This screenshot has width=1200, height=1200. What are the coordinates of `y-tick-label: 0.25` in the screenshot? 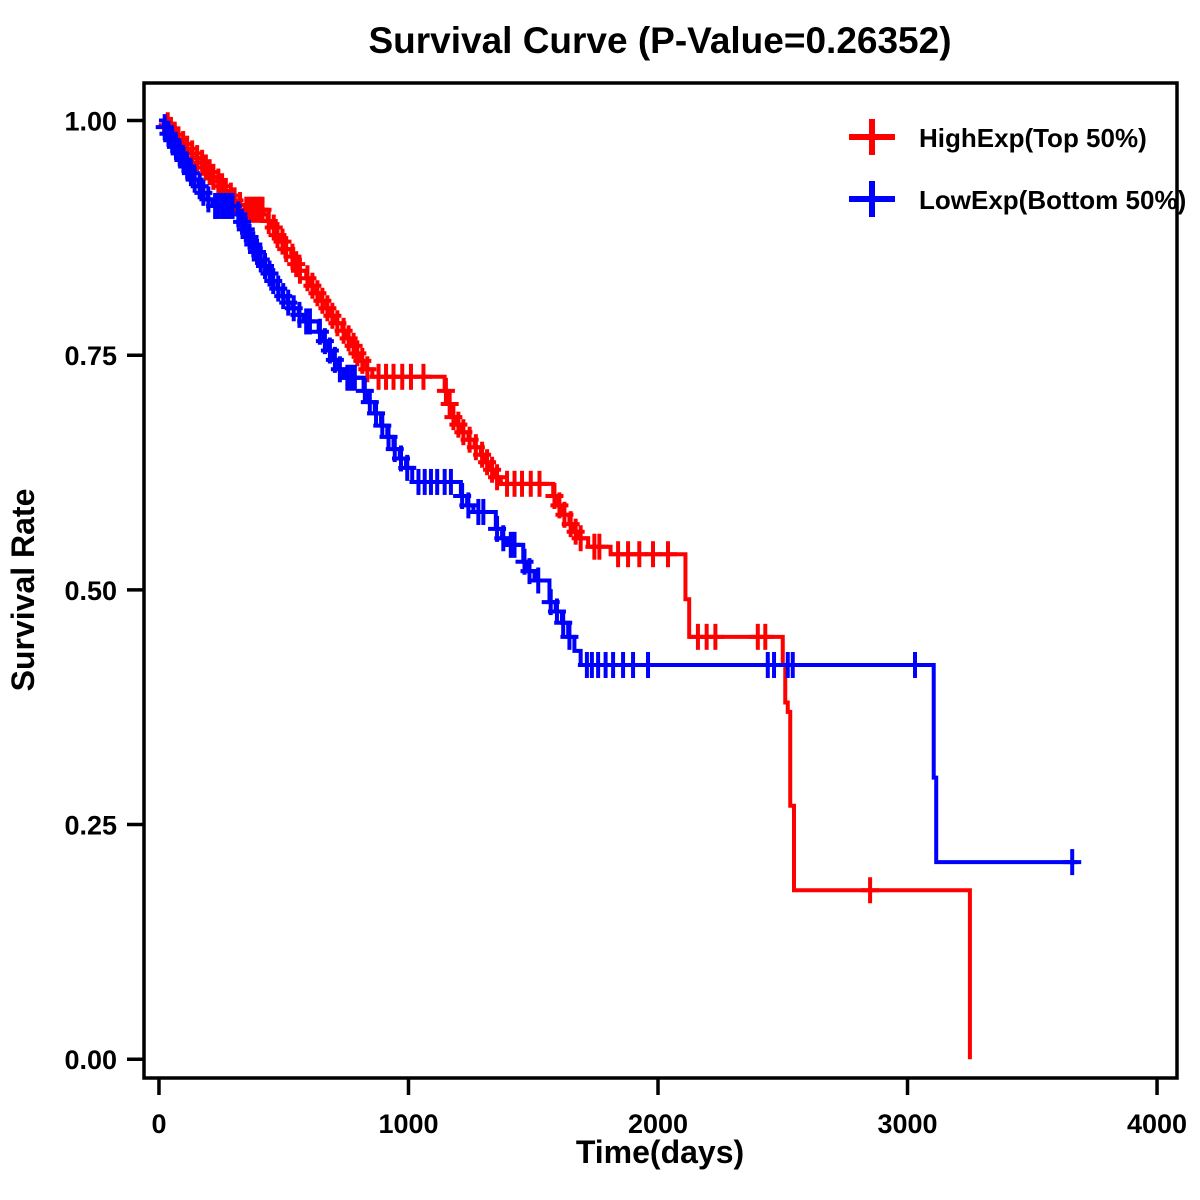 It's located at (90, 826).